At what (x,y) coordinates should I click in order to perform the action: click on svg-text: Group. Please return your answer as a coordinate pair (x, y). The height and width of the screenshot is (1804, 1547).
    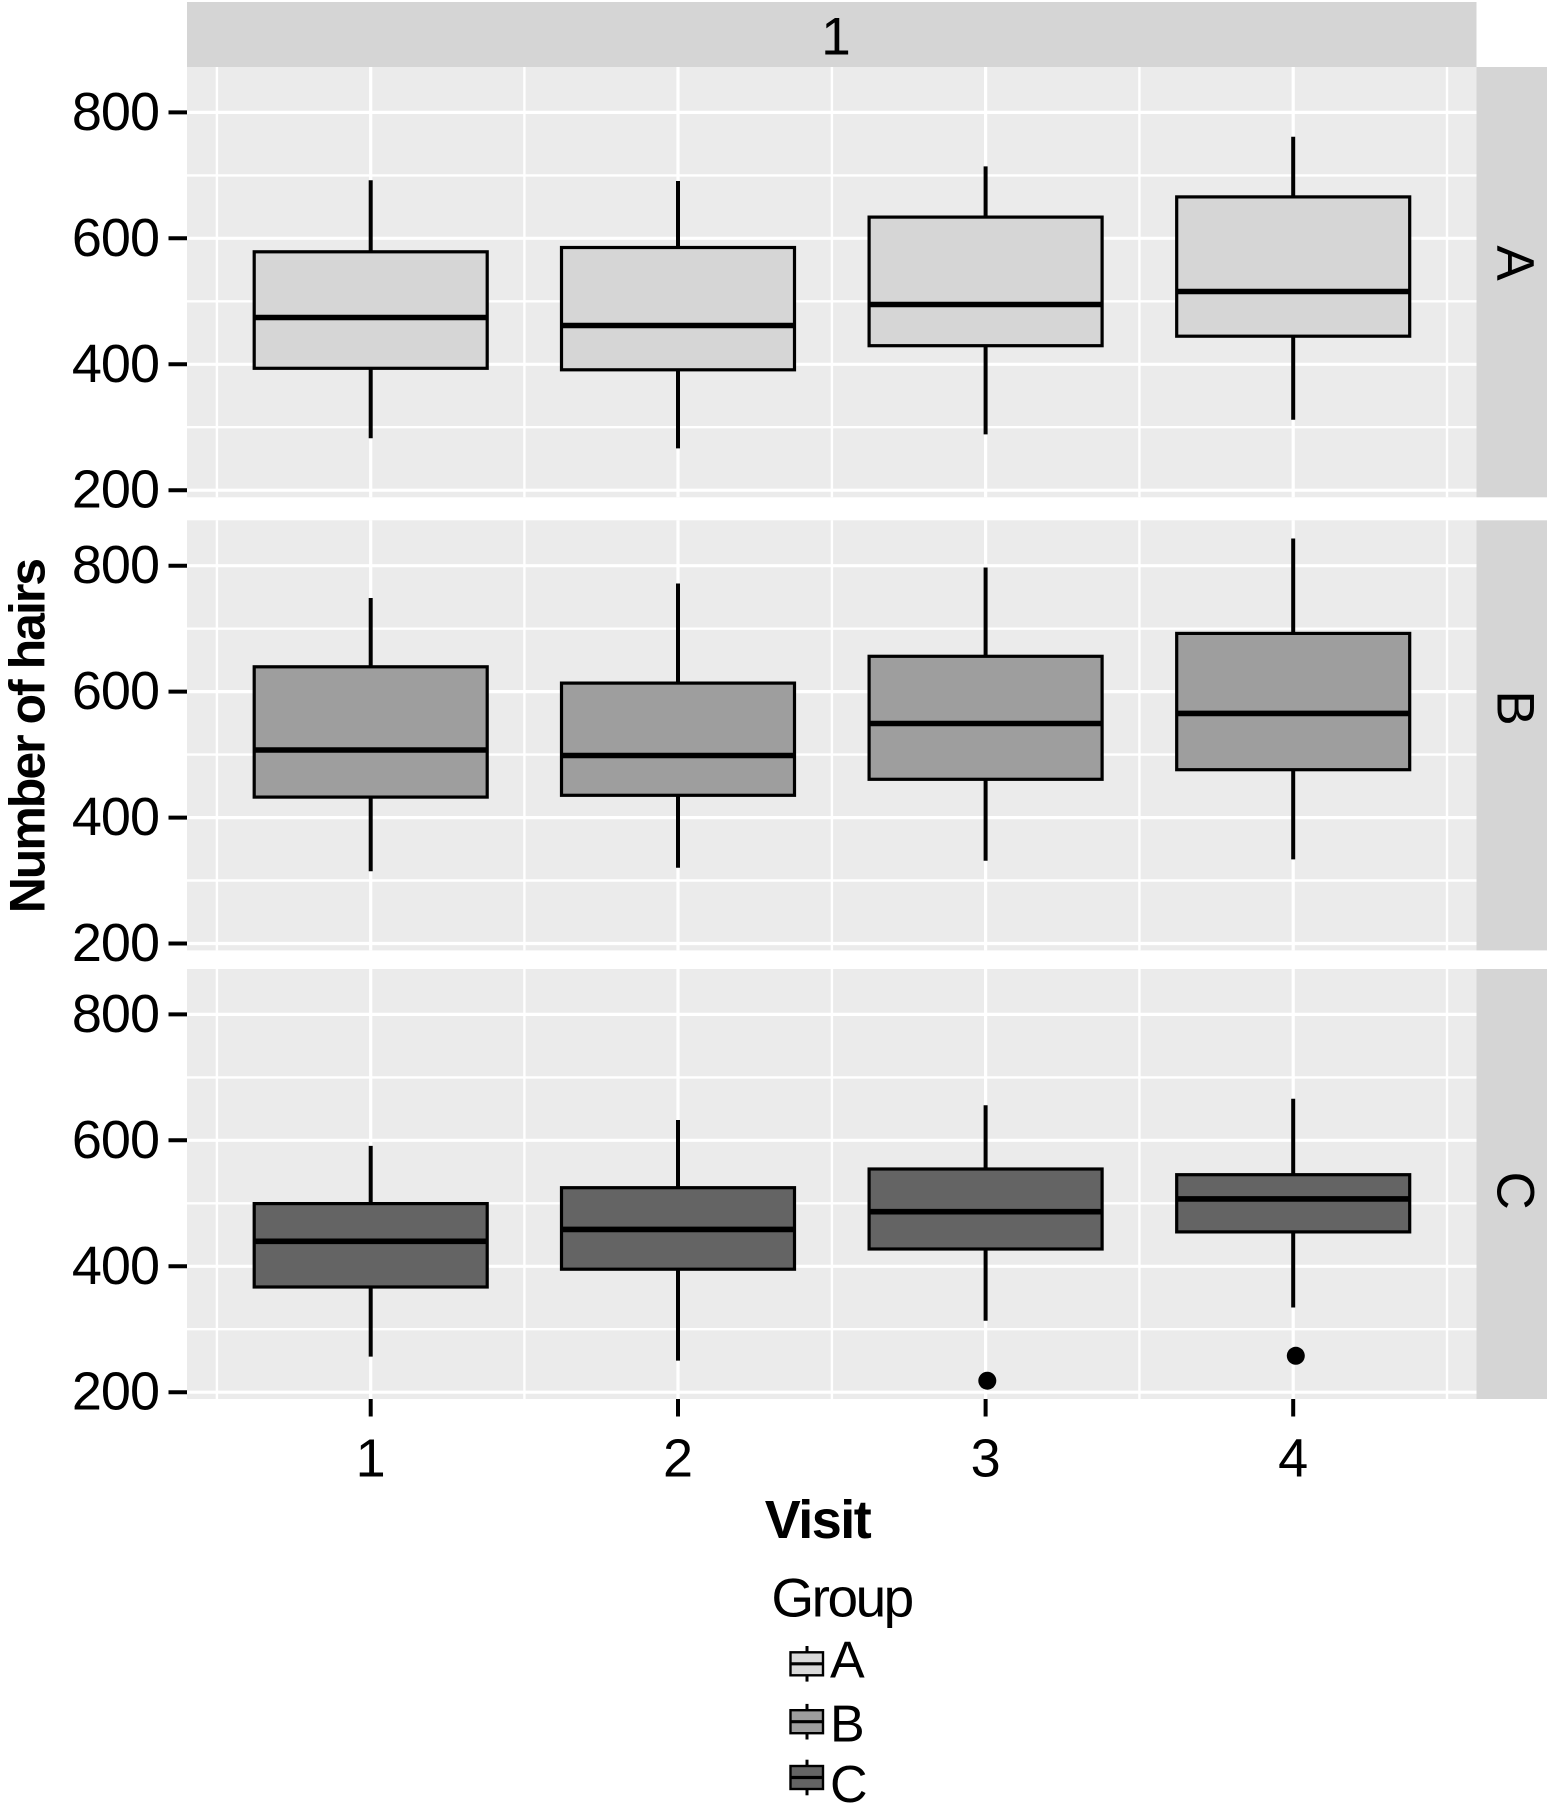
    Looking at the image, I should click on (841, 1597).